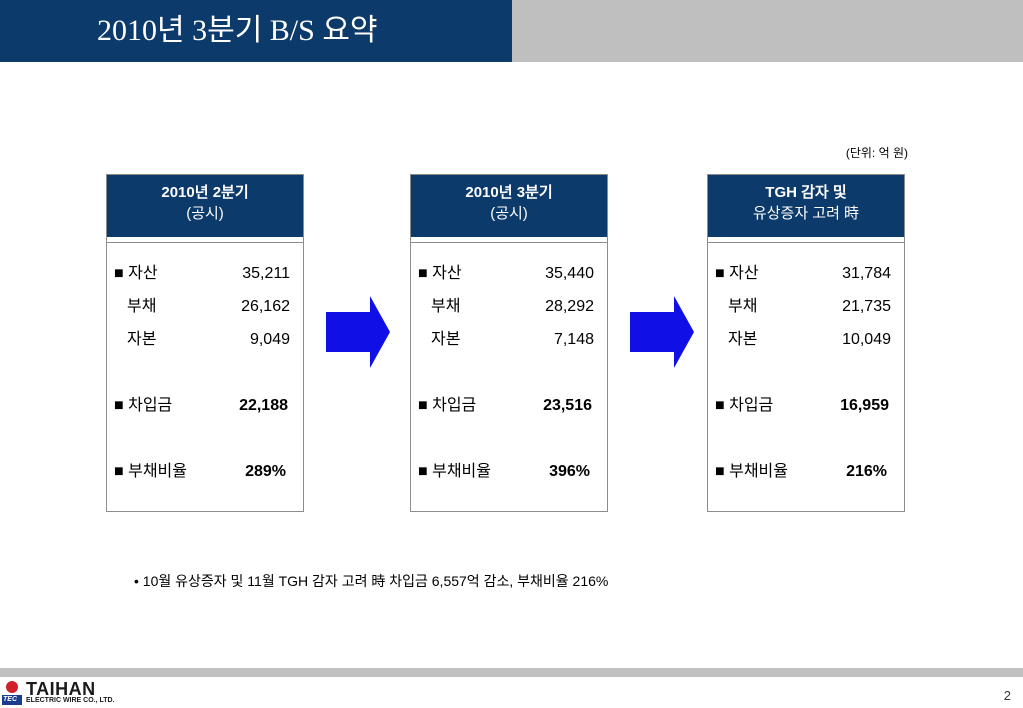  Describe the element at coordinates (509, 307) in the screenshot. I see `row-liabilities: 부채 28,292` at that location.